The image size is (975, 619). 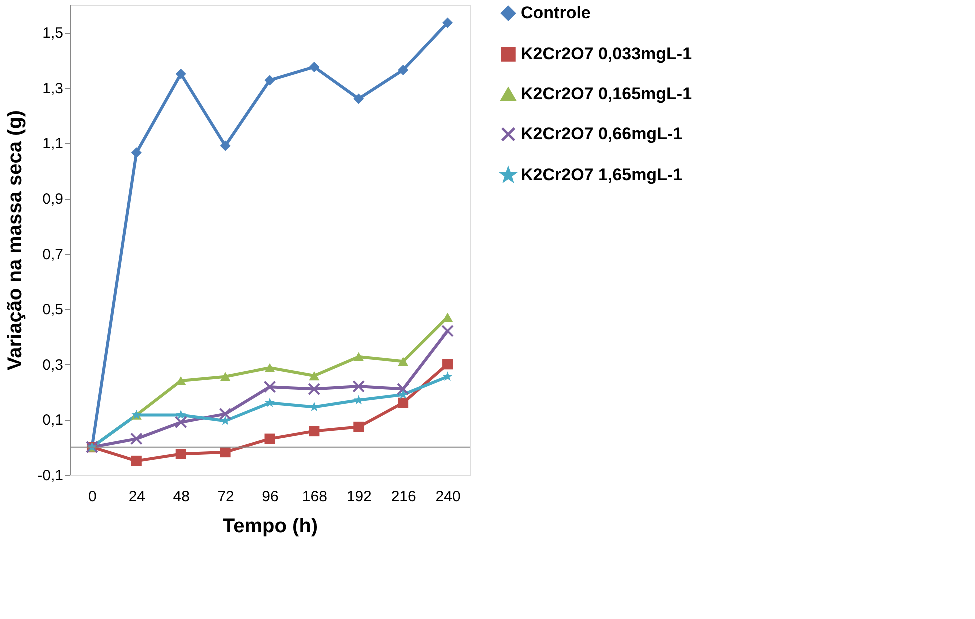 I want to click on y-tick-label: 1,1, so click(x=53, y=144).